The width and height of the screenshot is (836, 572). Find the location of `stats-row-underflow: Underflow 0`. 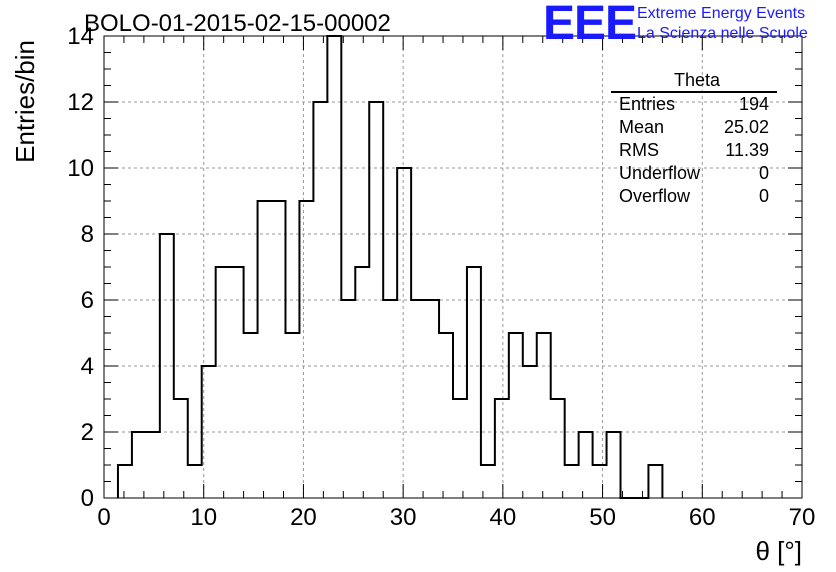

stats-row-underflow: Underflow 0 is located at coordinates (694, 173).